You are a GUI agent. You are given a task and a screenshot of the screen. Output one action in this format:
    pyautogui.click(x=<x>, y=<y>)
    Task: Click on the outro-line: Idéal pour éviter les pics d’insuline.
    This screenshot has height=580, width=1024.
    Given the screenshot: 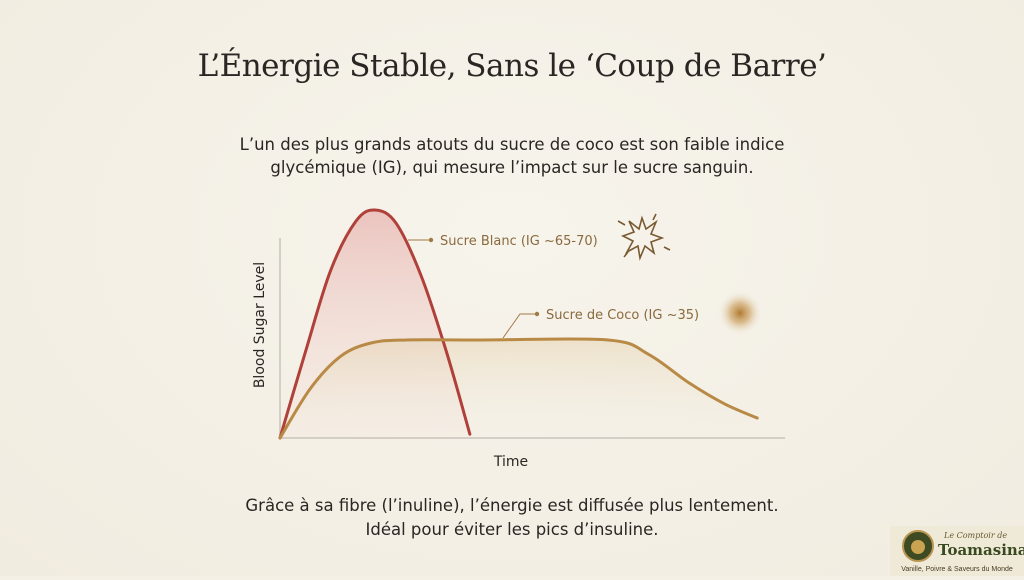 What is the action you would take?
    pyautogui.click(x=512, y=529)
    